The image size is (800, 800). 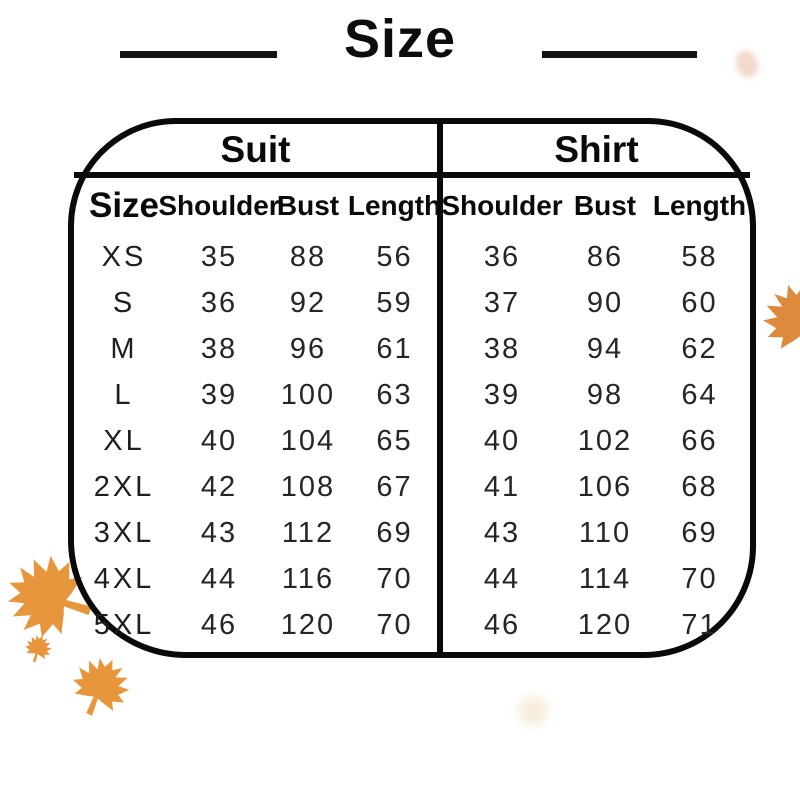 What do you see at coordinates (502, 302) in the screenshot?
I see `row-1-shirt-shoulder-value: 37` at bounding box center [502, 302].